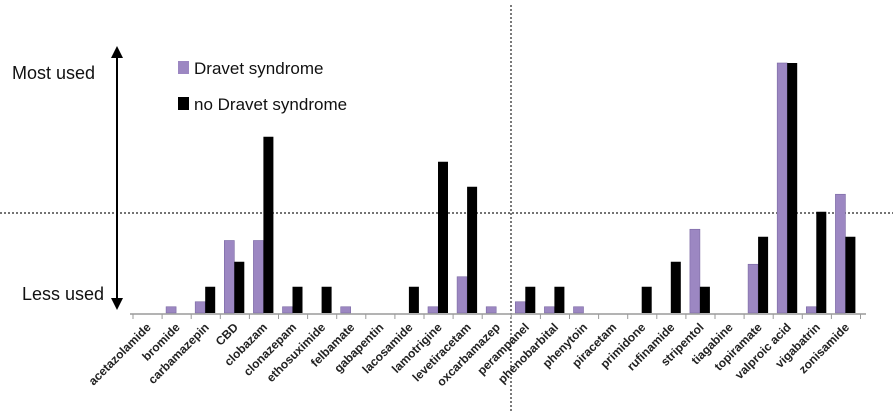 The height and width of the screenshot is (411, 893). Describe the element at coordinates (782, 188) in the screenshot. I see `bar-dravet-valproic-acid` at that location.